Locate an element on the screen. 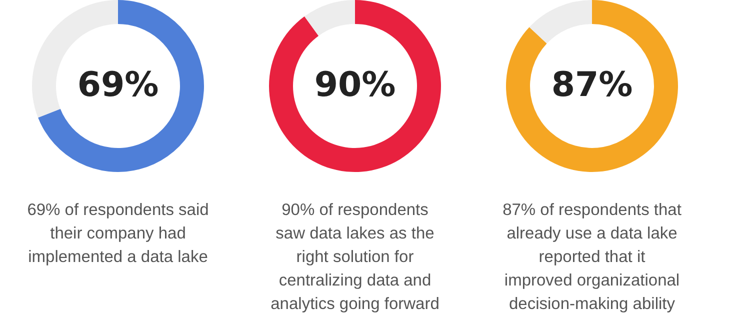 Image resolution: width=750 pixels, height=321 pixels. data-label: 87% is located at coordinates (592, 85).